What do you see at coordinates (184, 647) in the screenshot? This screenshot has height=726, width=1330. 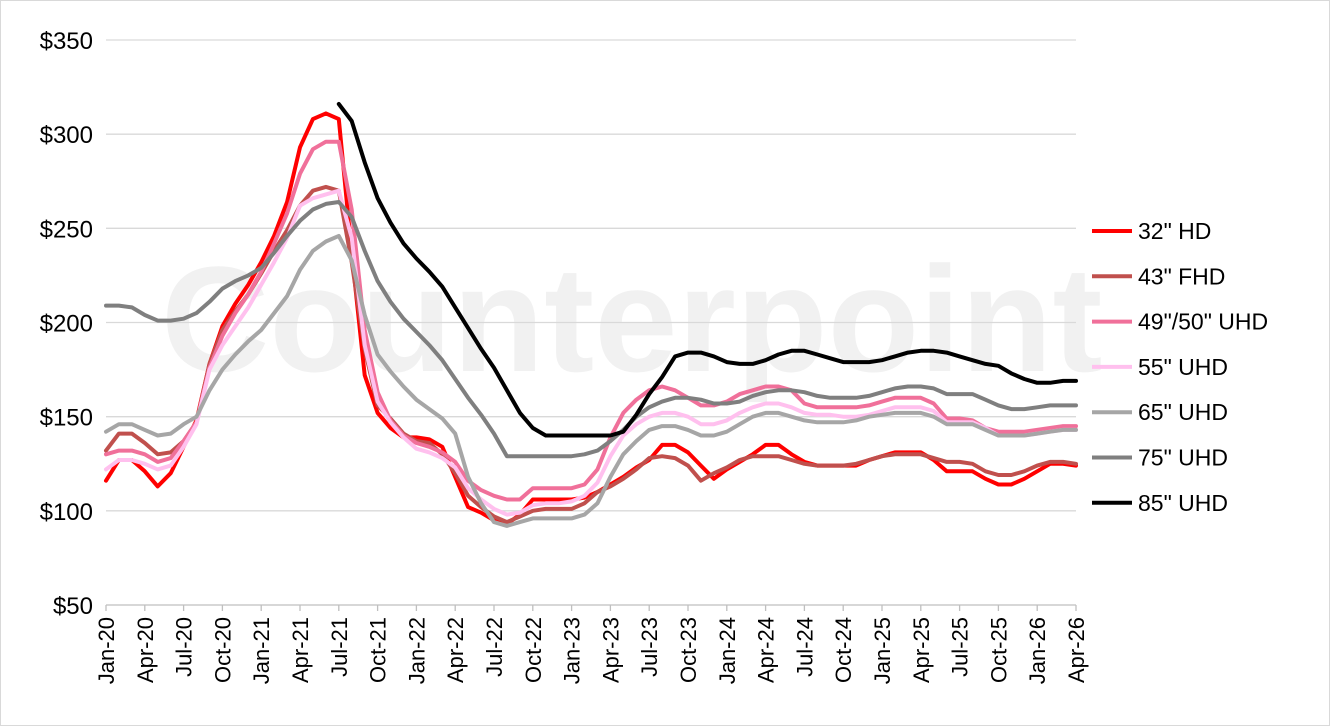 I see `x-tick-label: Jul-20` at bounding box center [184, 647].